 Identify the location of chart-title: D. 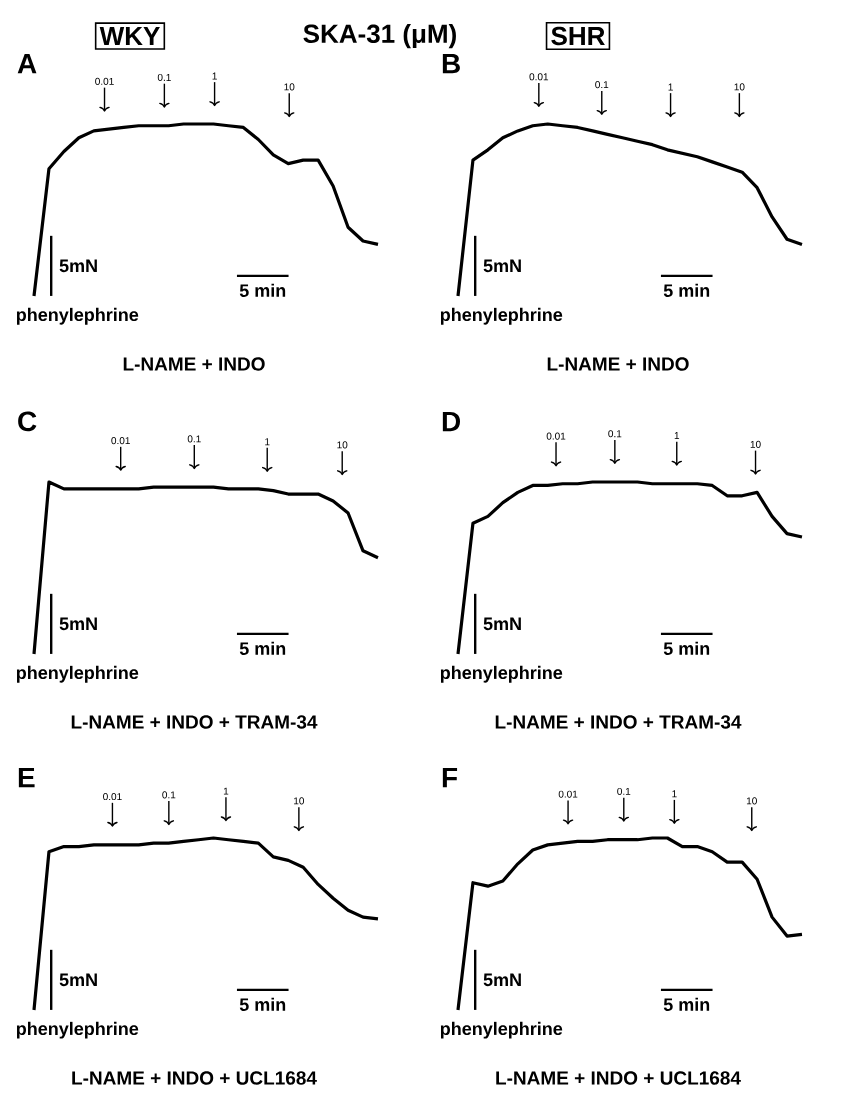
(451, 421).